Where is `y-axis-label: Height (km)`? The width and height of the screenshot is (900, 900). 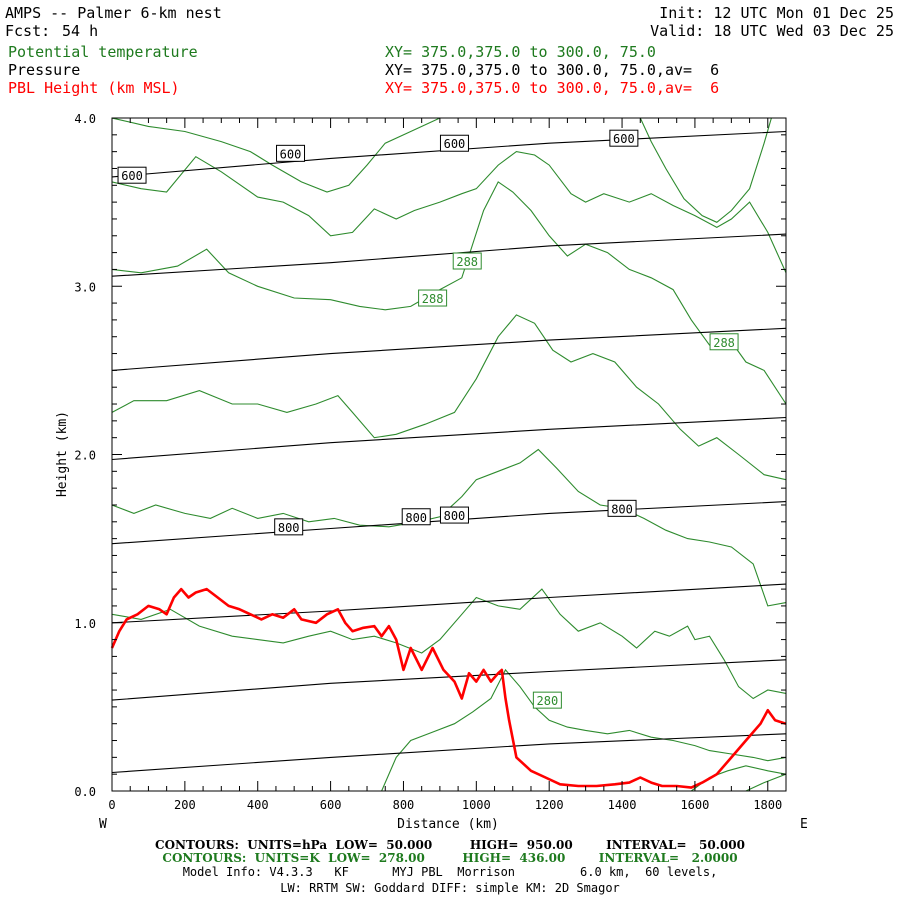 y-axis-label: Height (km) is located at coordinates (62, 454).